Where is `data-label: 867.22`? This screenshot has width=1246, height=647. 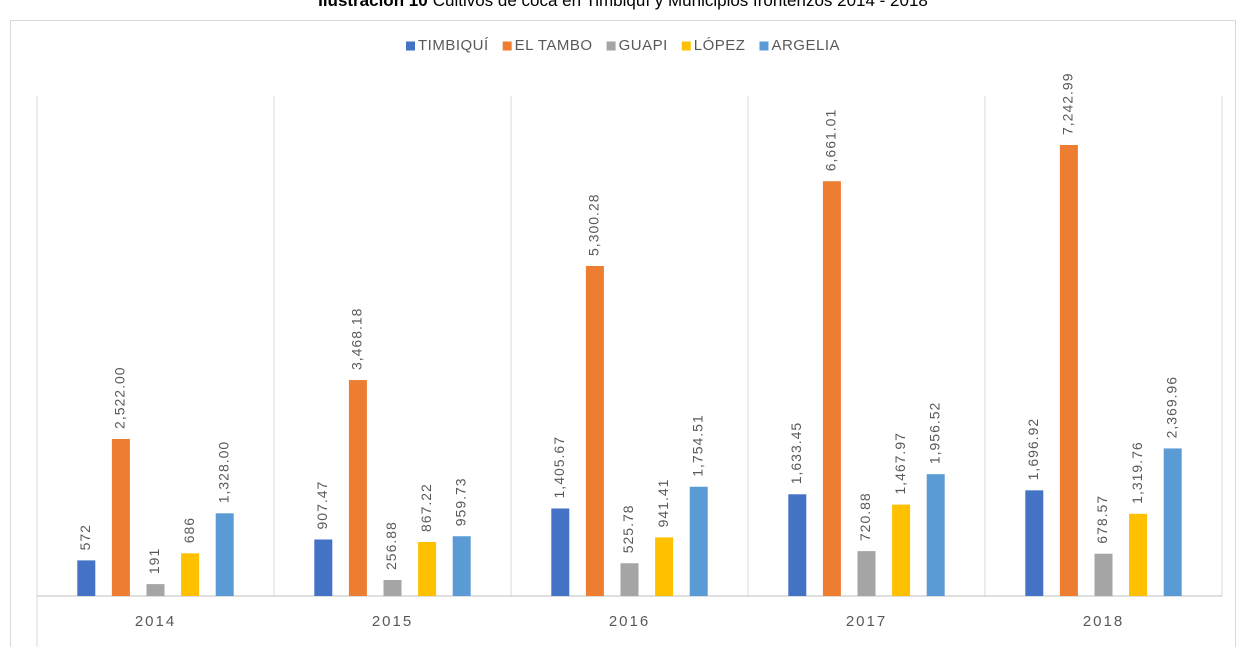
data-label: 867.22 is located at coordinates (426, 507).